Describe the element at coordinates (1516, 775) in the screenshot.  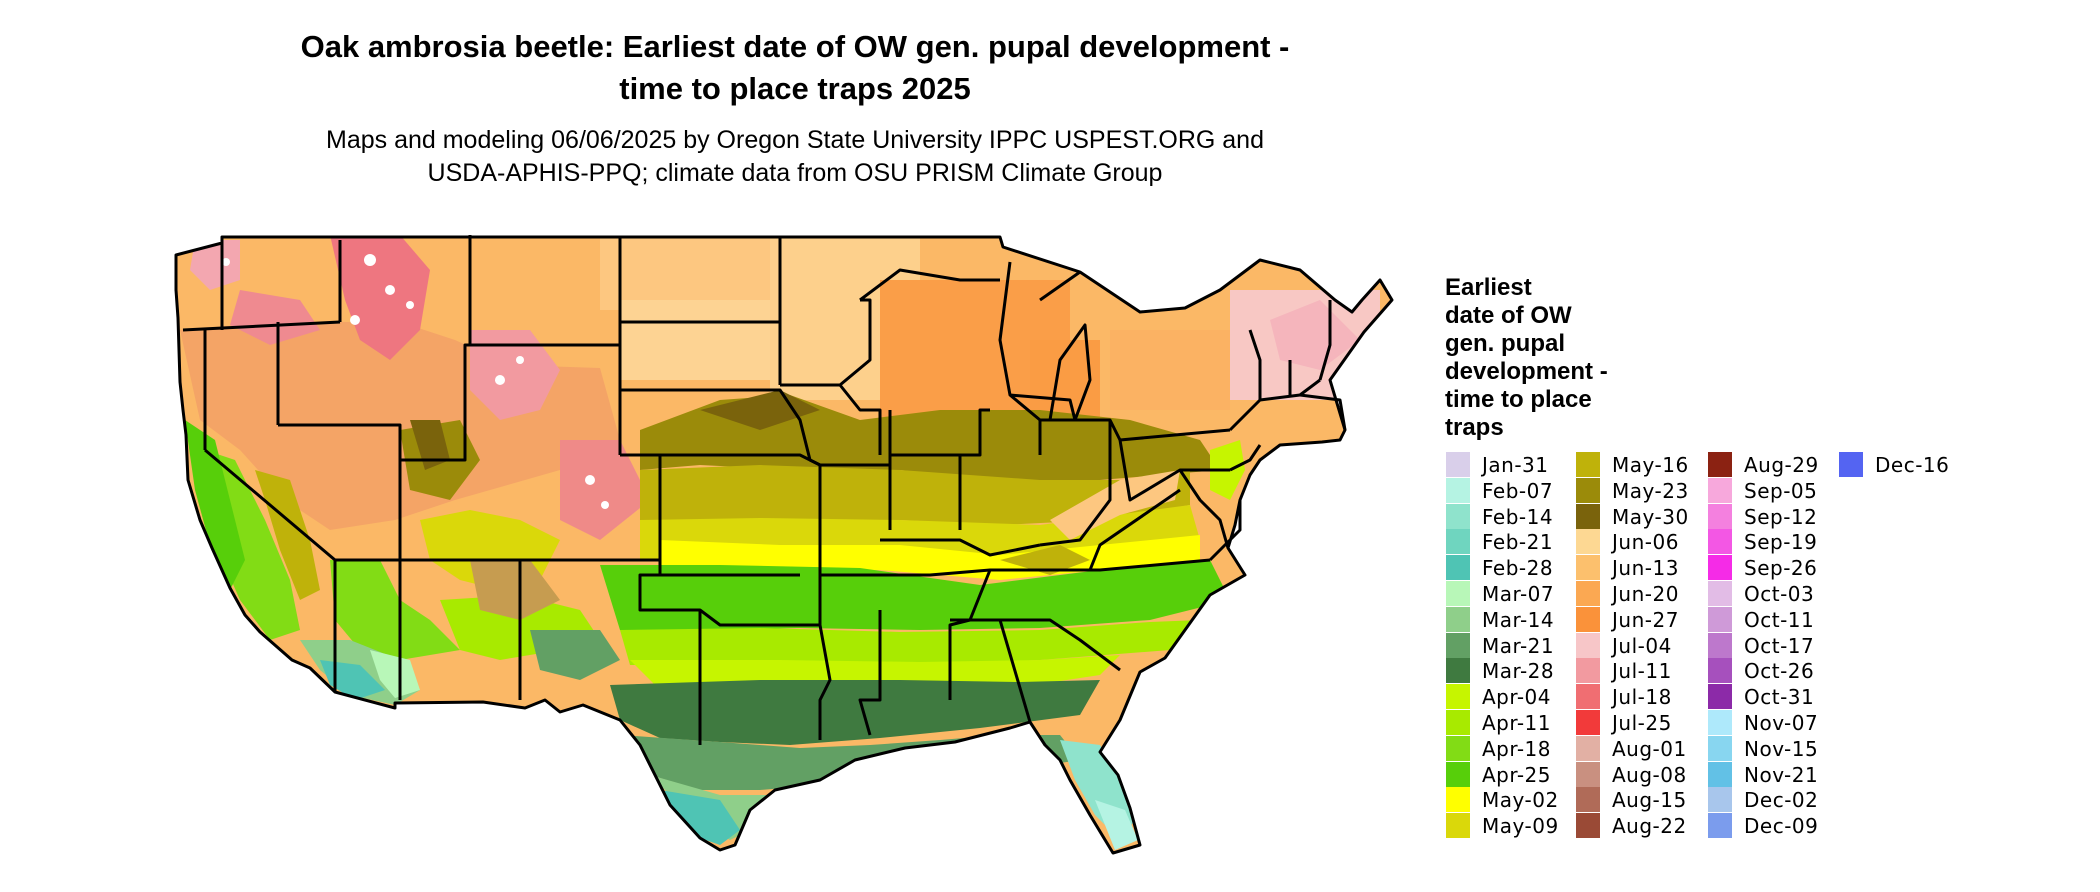
I see `legend-label: Apr-25` at that location.